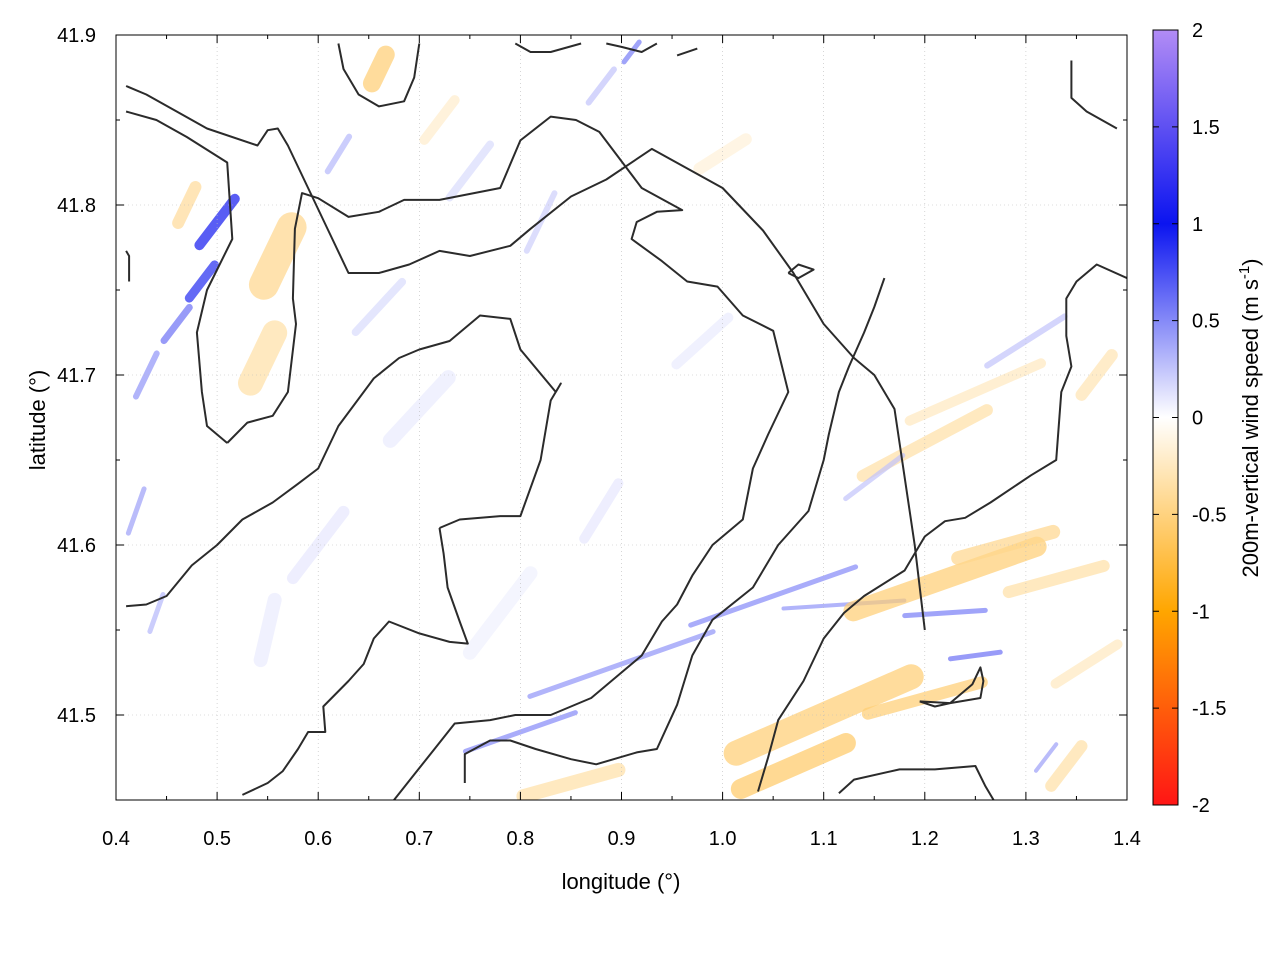 Image resolution: width=1280 pixels, height=960 pixels. What do you see at coordinates (1127, 839) in the screenshot?
I see `x-tick-label: 1.4` at bounding box center [1127, 839].